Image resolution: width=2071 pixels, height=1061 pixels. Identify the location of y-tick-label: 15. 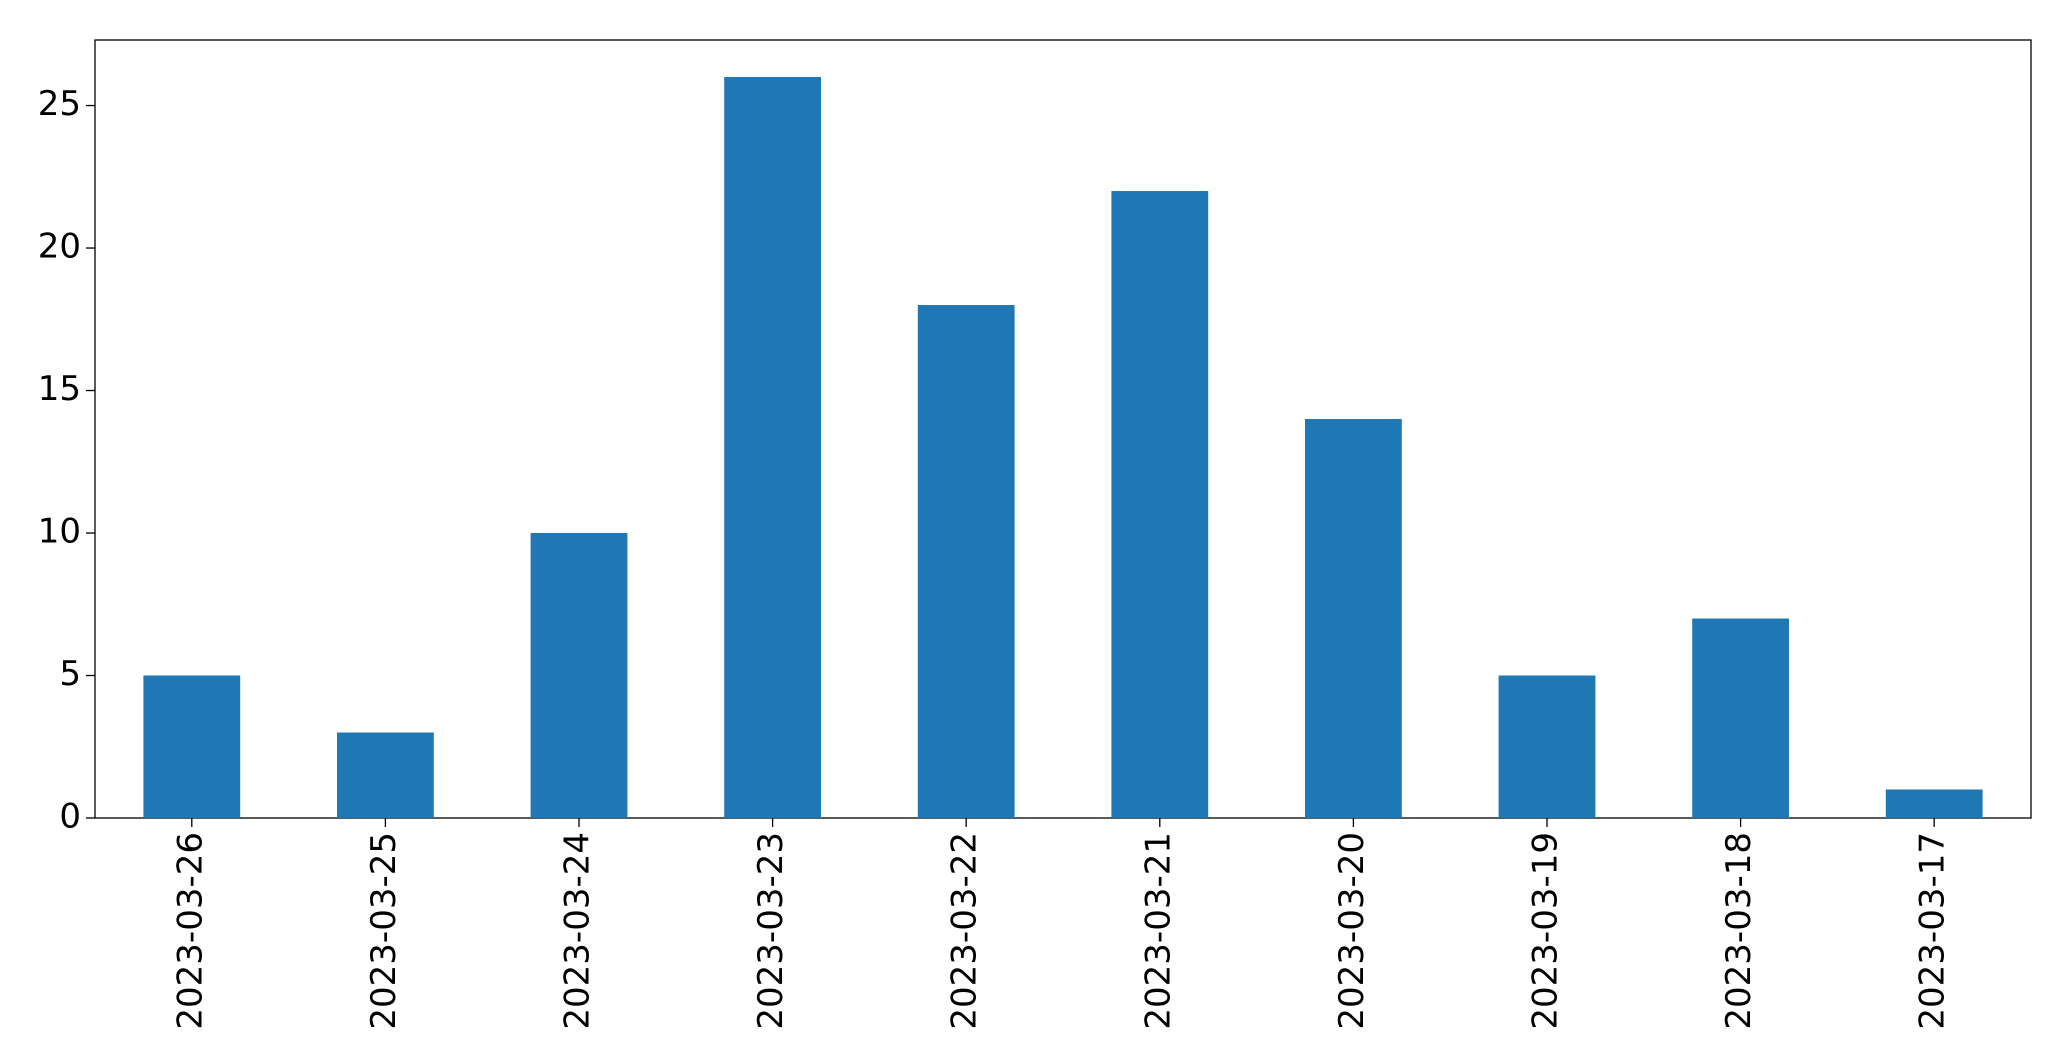
(59, 389).